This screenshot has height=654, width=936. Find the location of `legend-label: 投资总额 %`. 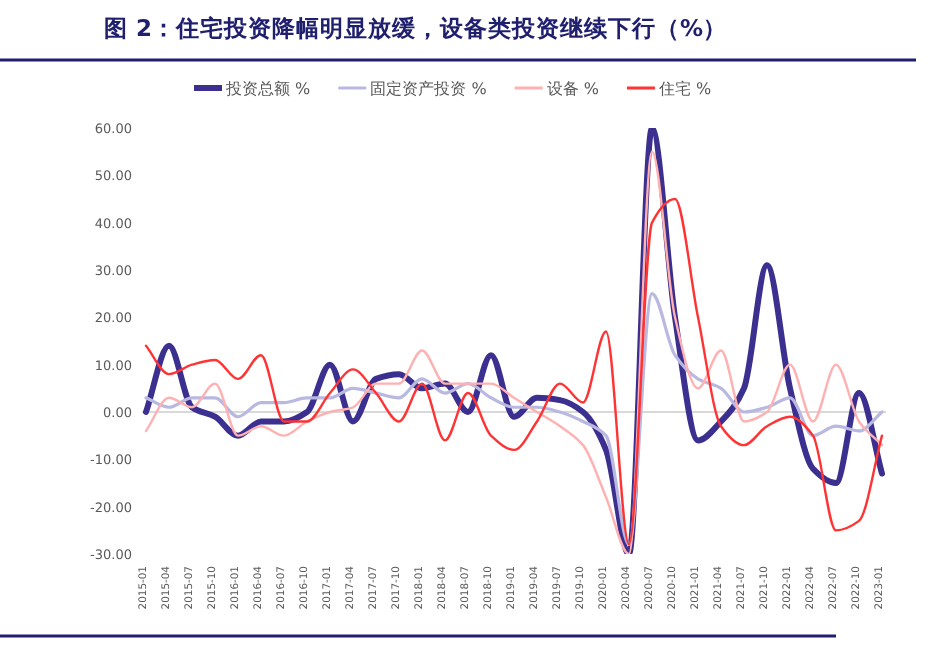

legend-label: 投资总额 % is located at coordinates (268, 89).